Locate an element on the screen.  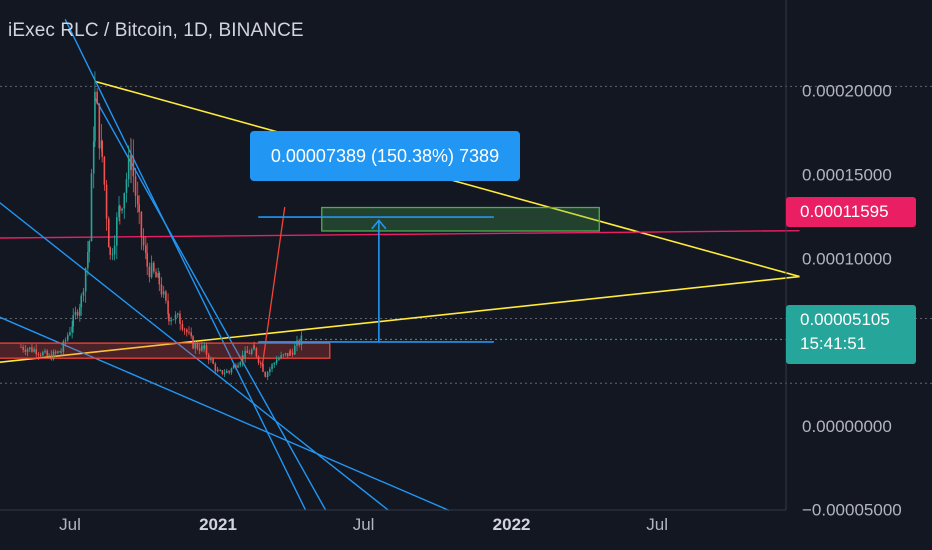
red-level-price-tag: 0.00011595 is located at coordinates (851, 212).